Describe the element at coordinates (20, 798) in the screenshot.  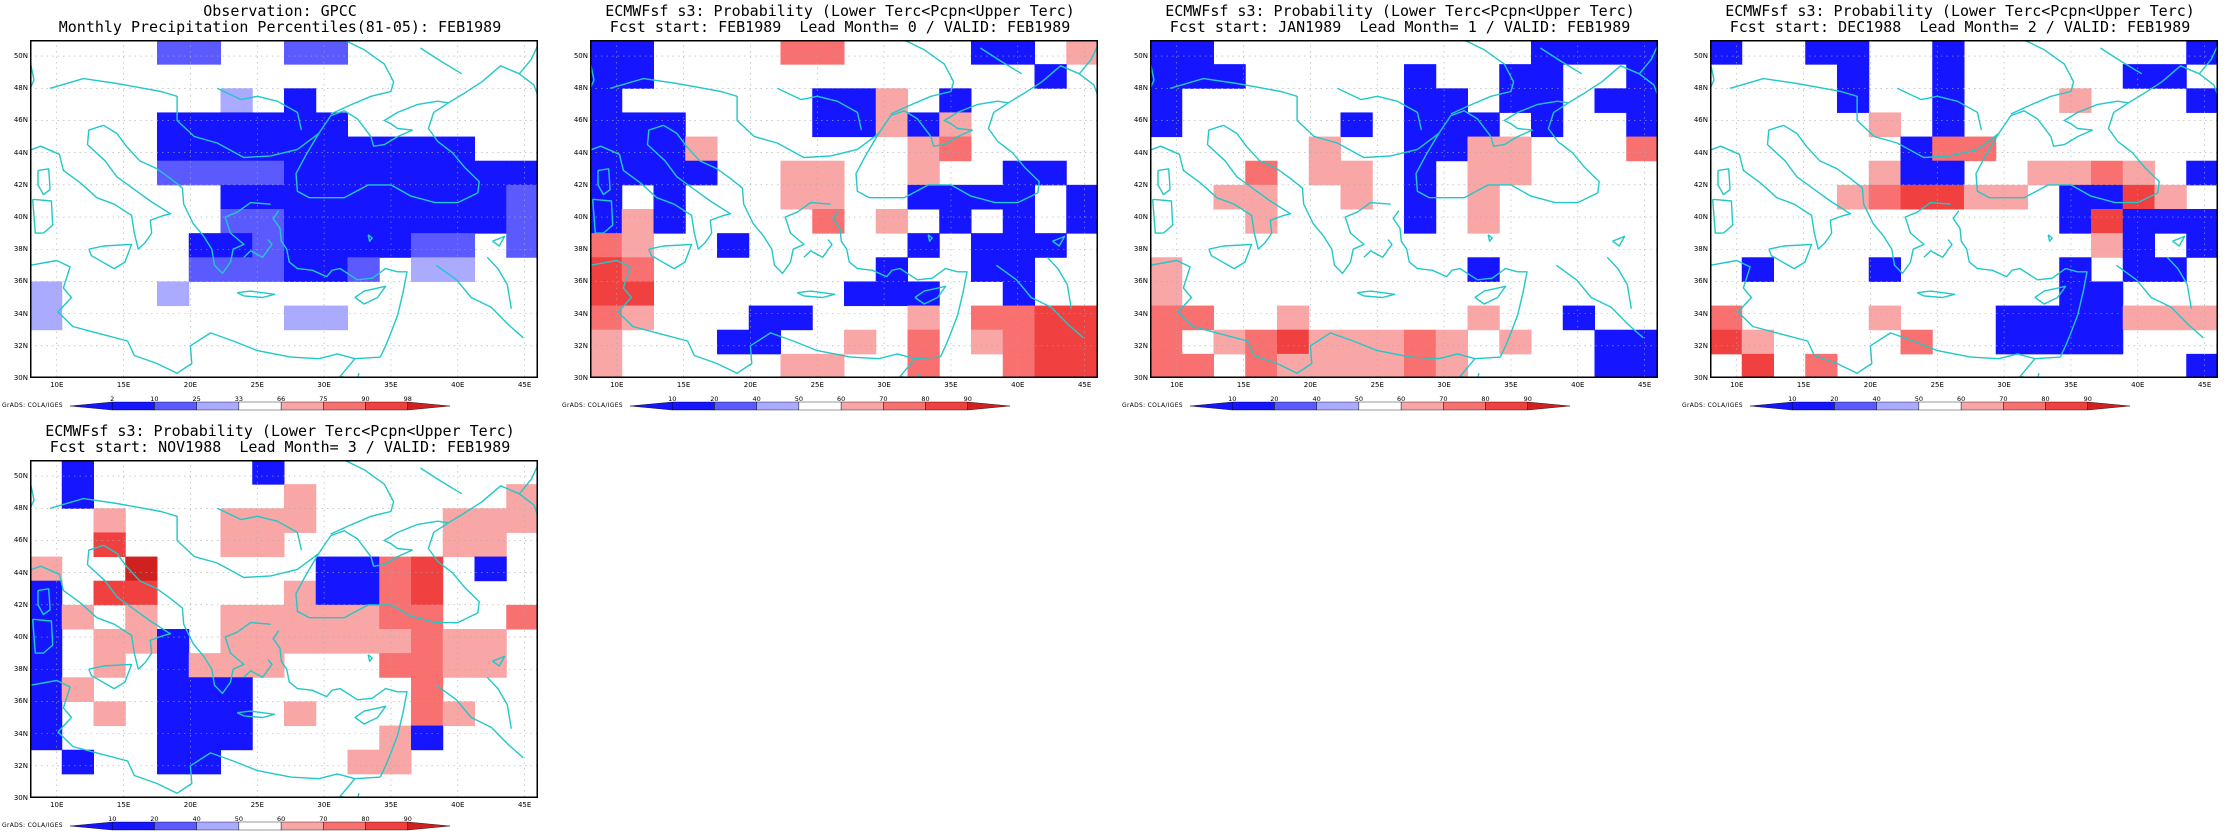
I see `lat-tick-label: 30N` at that location.